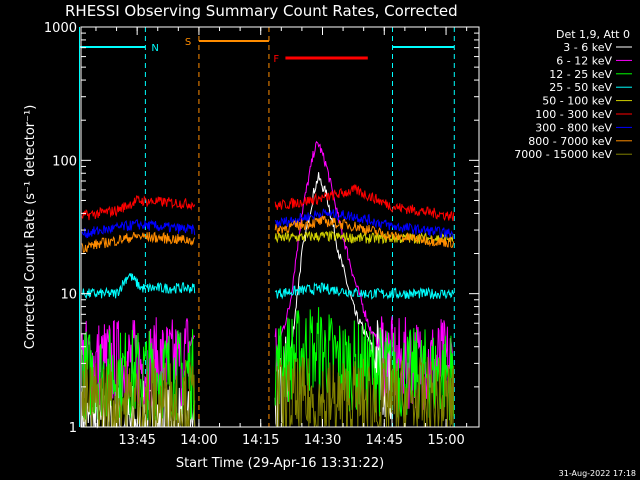 The height and width of the screenshot is (480, 640). I want to click on legend-header: Det 1,9, Att 0, so click(593, 34).